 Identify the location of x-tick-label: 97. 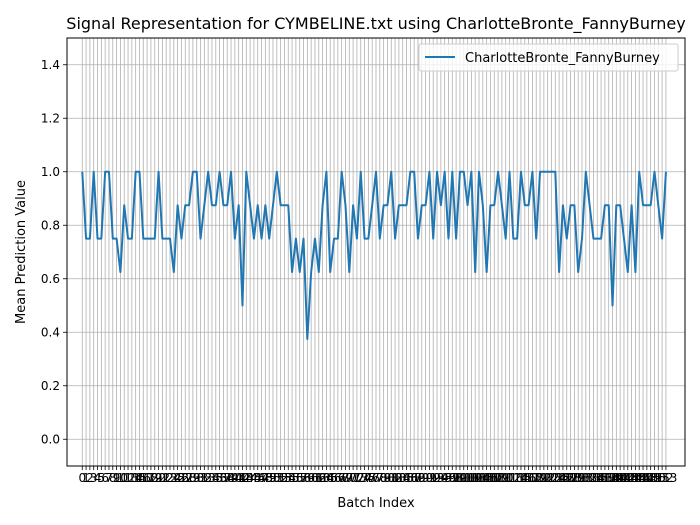
(452, 478).